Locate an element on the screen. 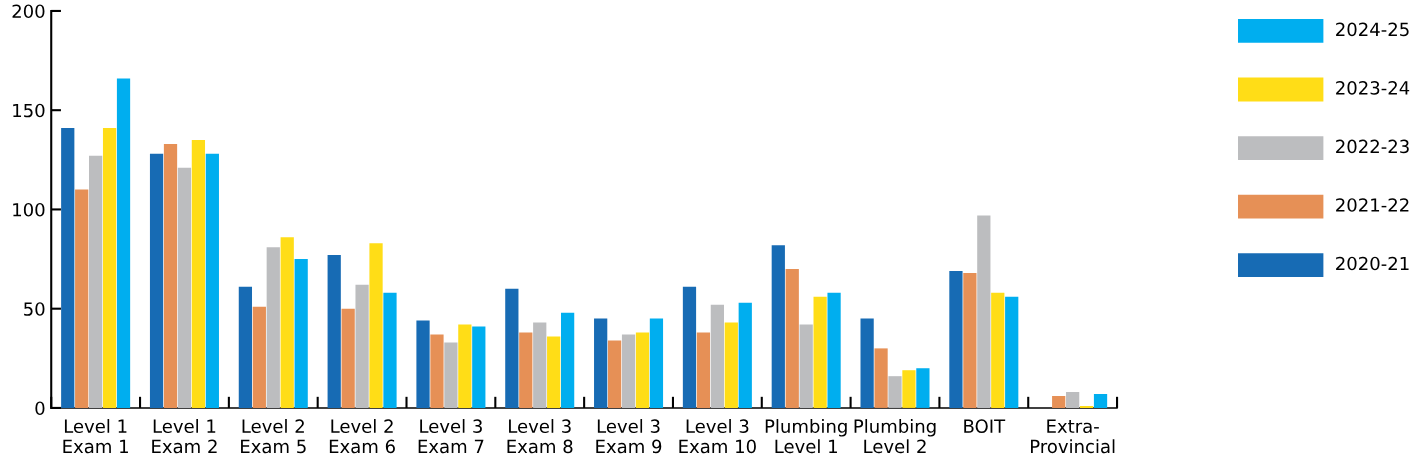  legend-label: 2024-25 is located at coordinates (1372, 29).